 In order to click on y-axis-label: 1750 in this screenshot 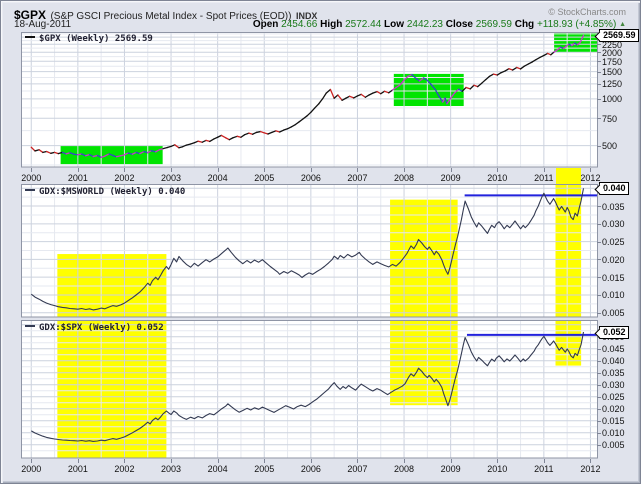, I will do `click(612, 61)`.